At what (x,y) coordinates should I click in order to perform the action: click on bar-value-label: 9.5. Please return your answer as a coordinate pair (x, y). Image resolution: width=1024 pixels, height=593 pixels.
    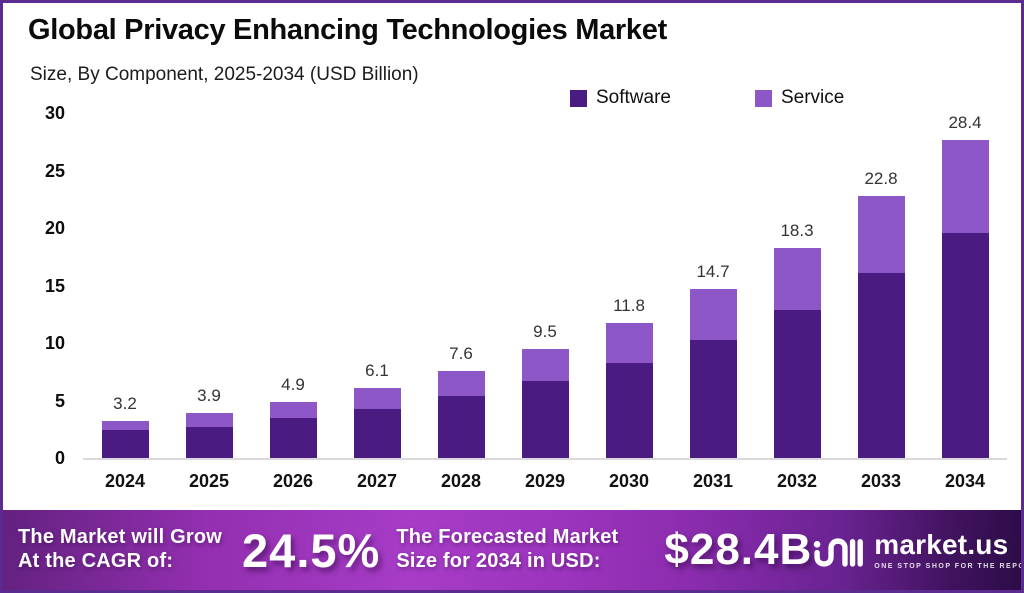
    Looking at the image, I should click on (545, 331).